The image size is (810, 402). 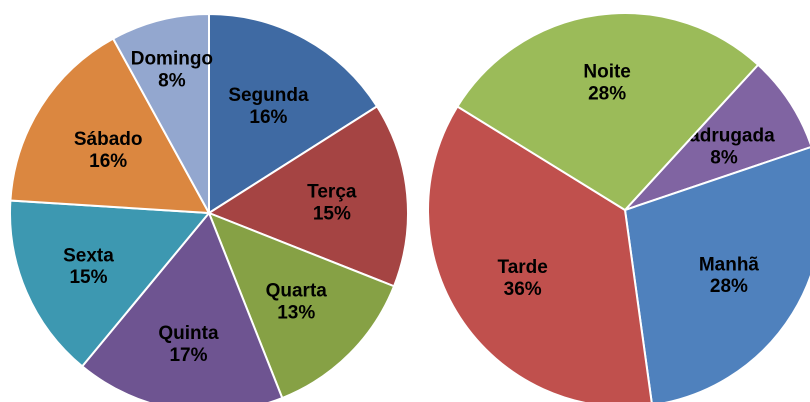 What do you see at coordinates (607, 71) in the screenshot?
I see `slice-name: Noite` at bounding box center [607, 71].